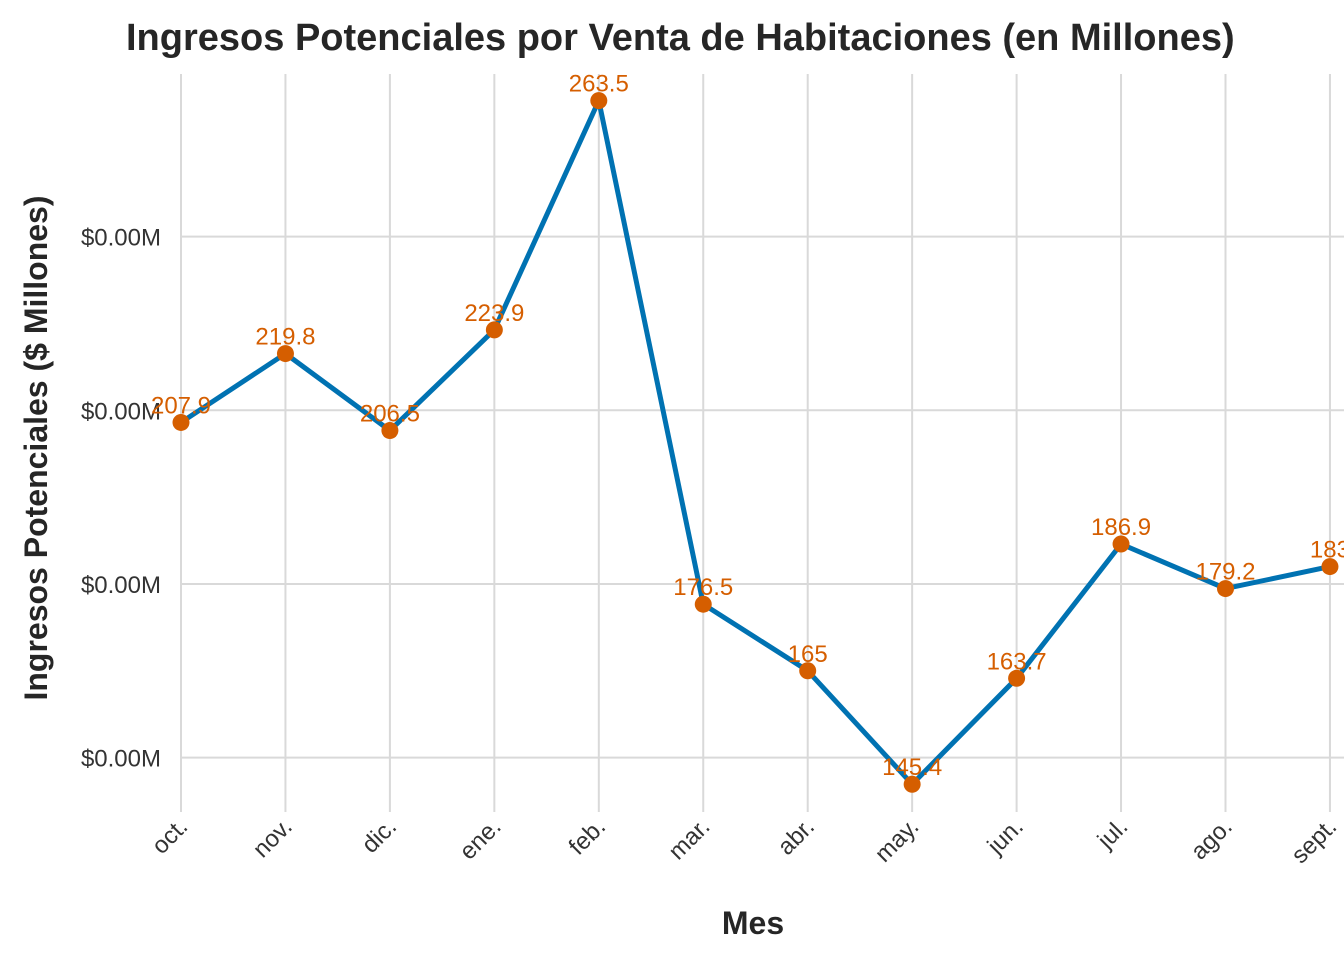  I want to click on x-tick-label: oct., so click(170, 836).